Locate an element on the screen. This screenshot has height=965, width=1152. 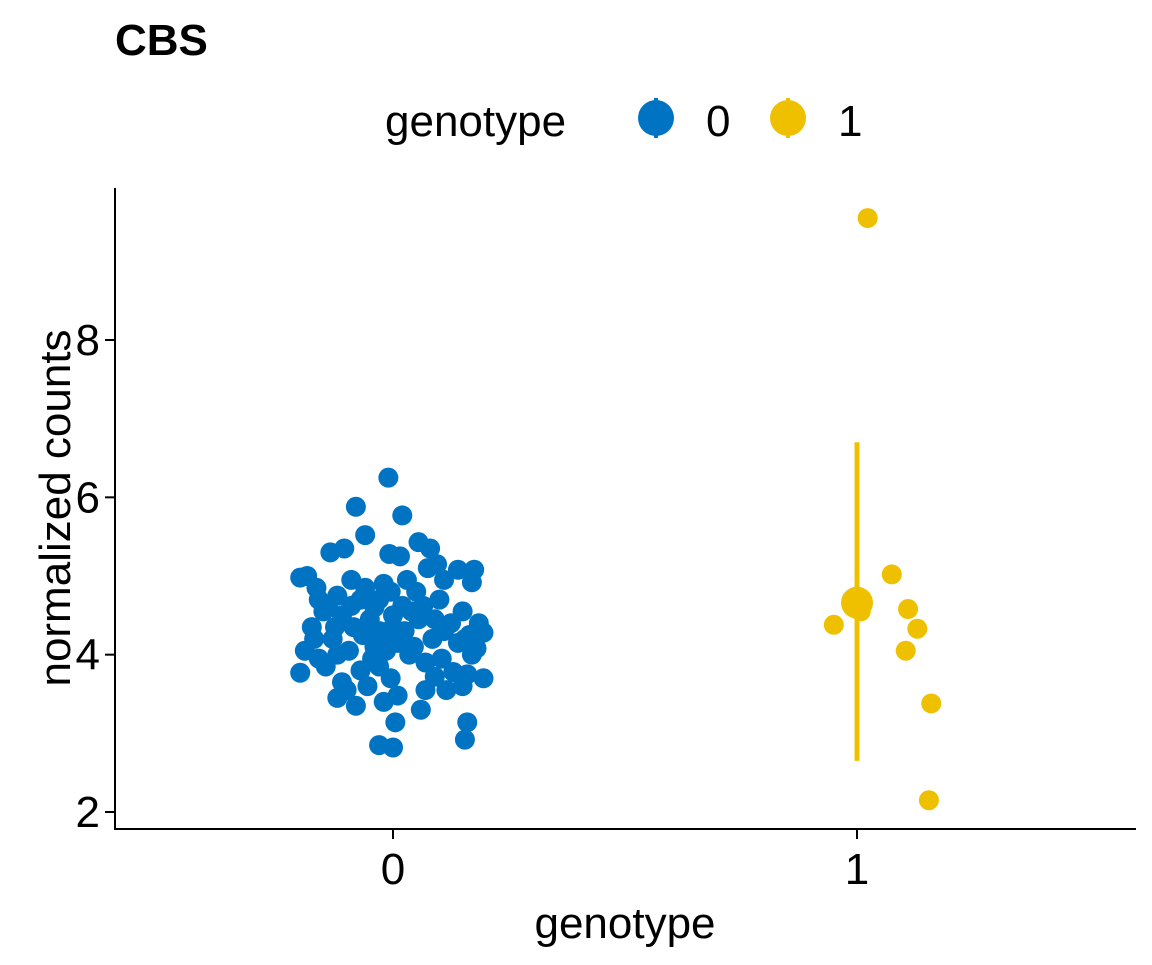
x-tick-label: 0 is located at coordinates (393, 869).